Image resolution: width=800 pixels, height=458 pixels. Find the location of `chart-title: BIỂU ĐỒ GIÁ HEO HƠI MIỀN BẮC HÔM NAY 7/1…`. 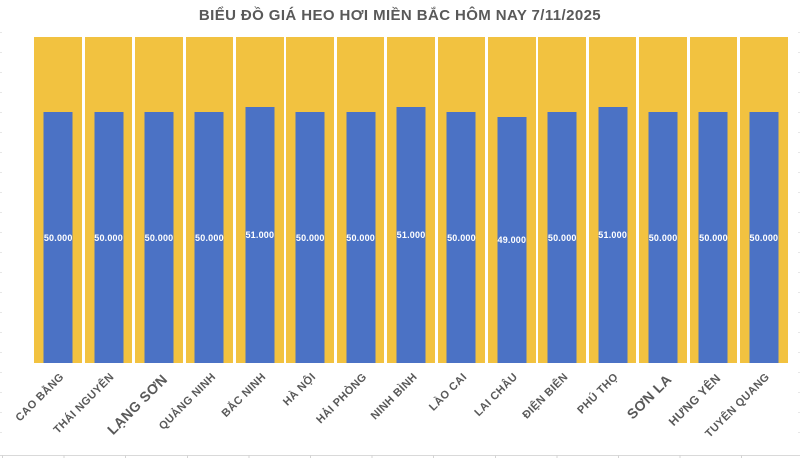

chart-title: BIỂU ĐỒ GIÁ HEO HƠI MIỀN BẮC HÔM NAY 7/1… is located at coordinates (400, 15).